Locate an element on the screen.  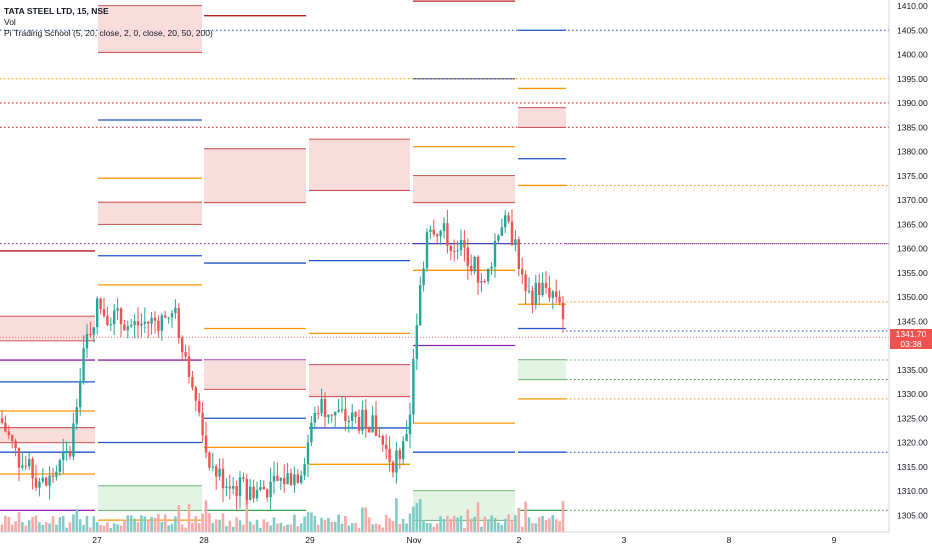
y-tick-label: 1360.00 is located at coordinates (912, 249).